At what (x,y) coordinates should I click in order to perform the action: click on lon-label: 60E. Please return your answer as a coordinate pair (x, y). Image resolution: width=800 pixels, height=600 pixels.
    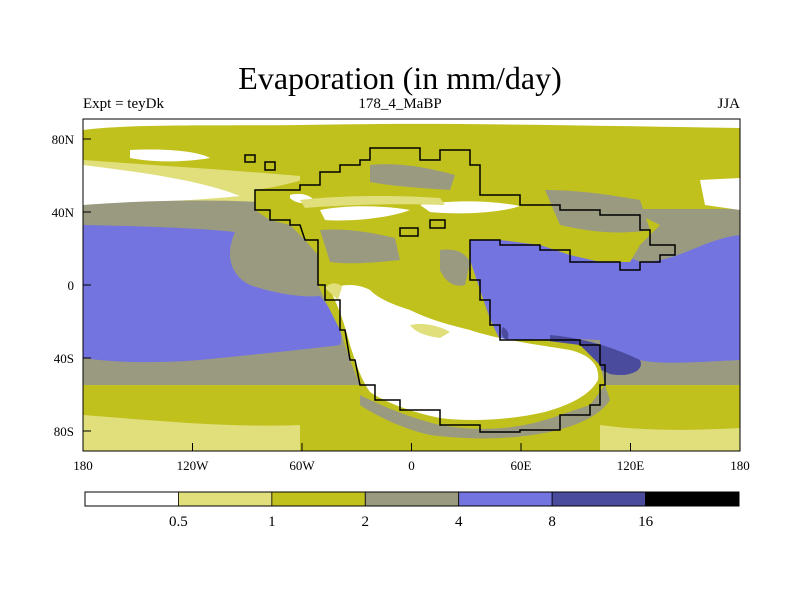
    Looking at the image, I should click on (521, 465).